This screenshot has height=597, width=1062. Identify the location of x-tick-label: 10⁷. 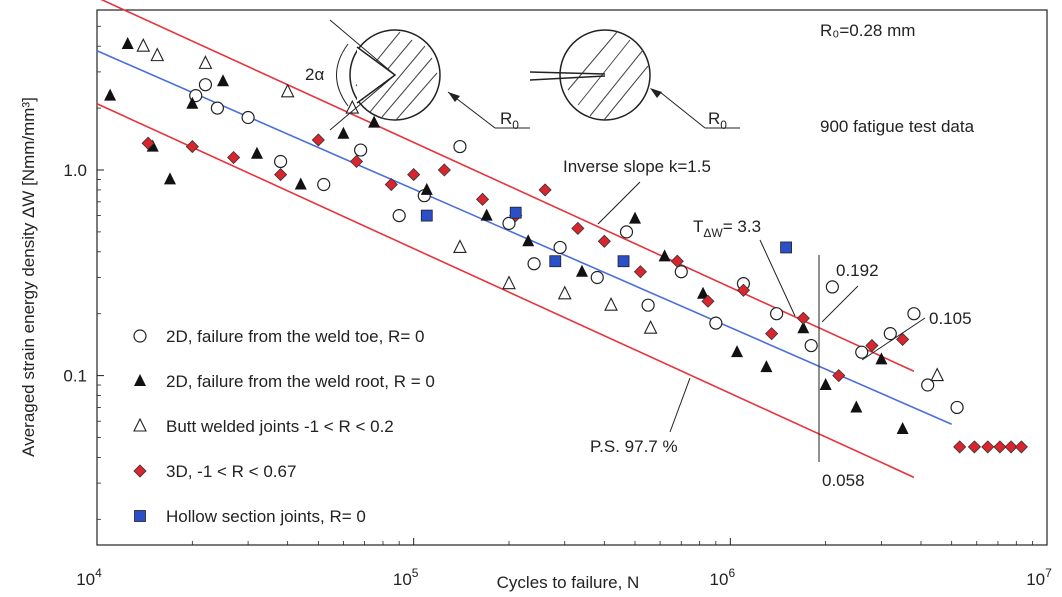
(1039, 577).